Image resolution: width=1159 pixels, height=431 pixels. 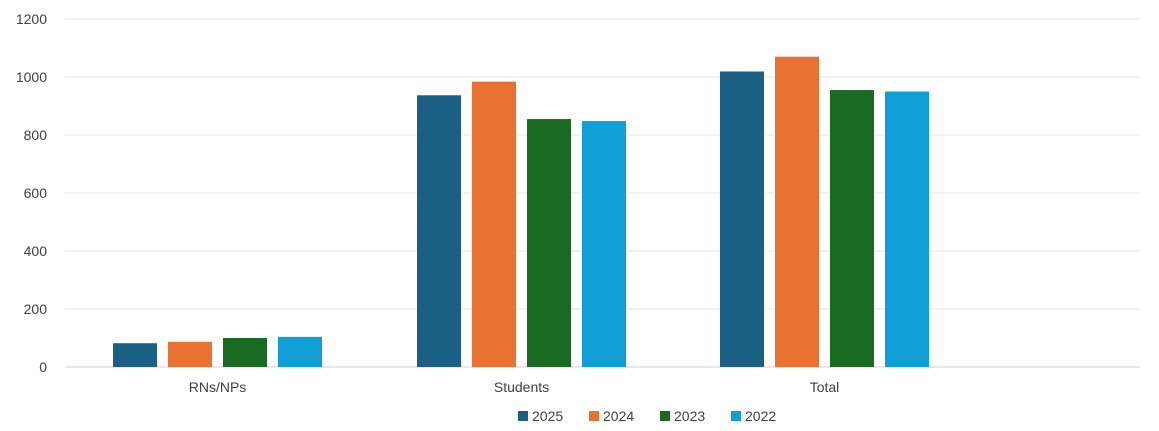 I want to click on legend-label: 2022, so click(x=760, y=416).